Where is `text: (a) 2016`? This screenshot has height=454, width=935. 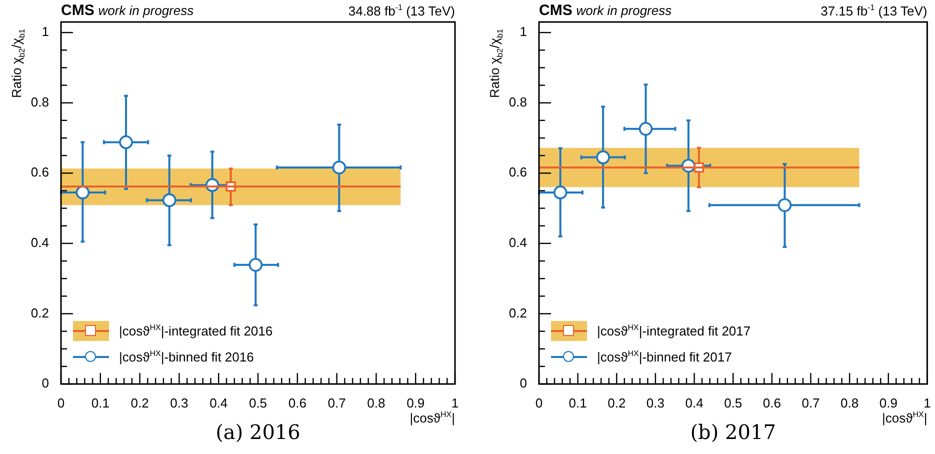
text: (a) 2016 is located at coordinates (258, 432).